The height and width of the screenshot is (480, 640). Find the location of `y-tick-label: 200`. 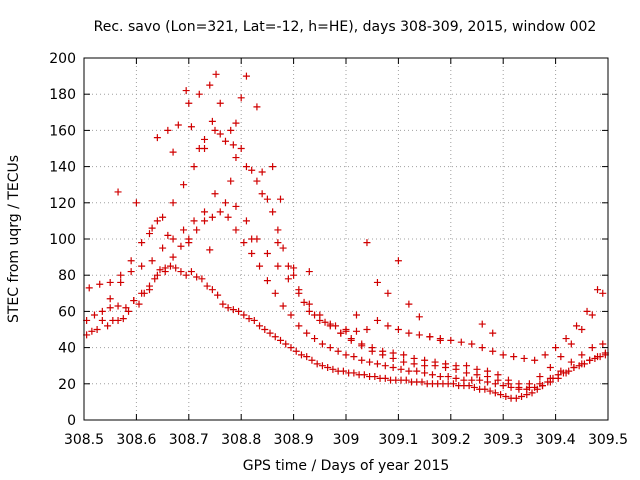

y-tick-label: 200 is located at coordinates (62, 59).